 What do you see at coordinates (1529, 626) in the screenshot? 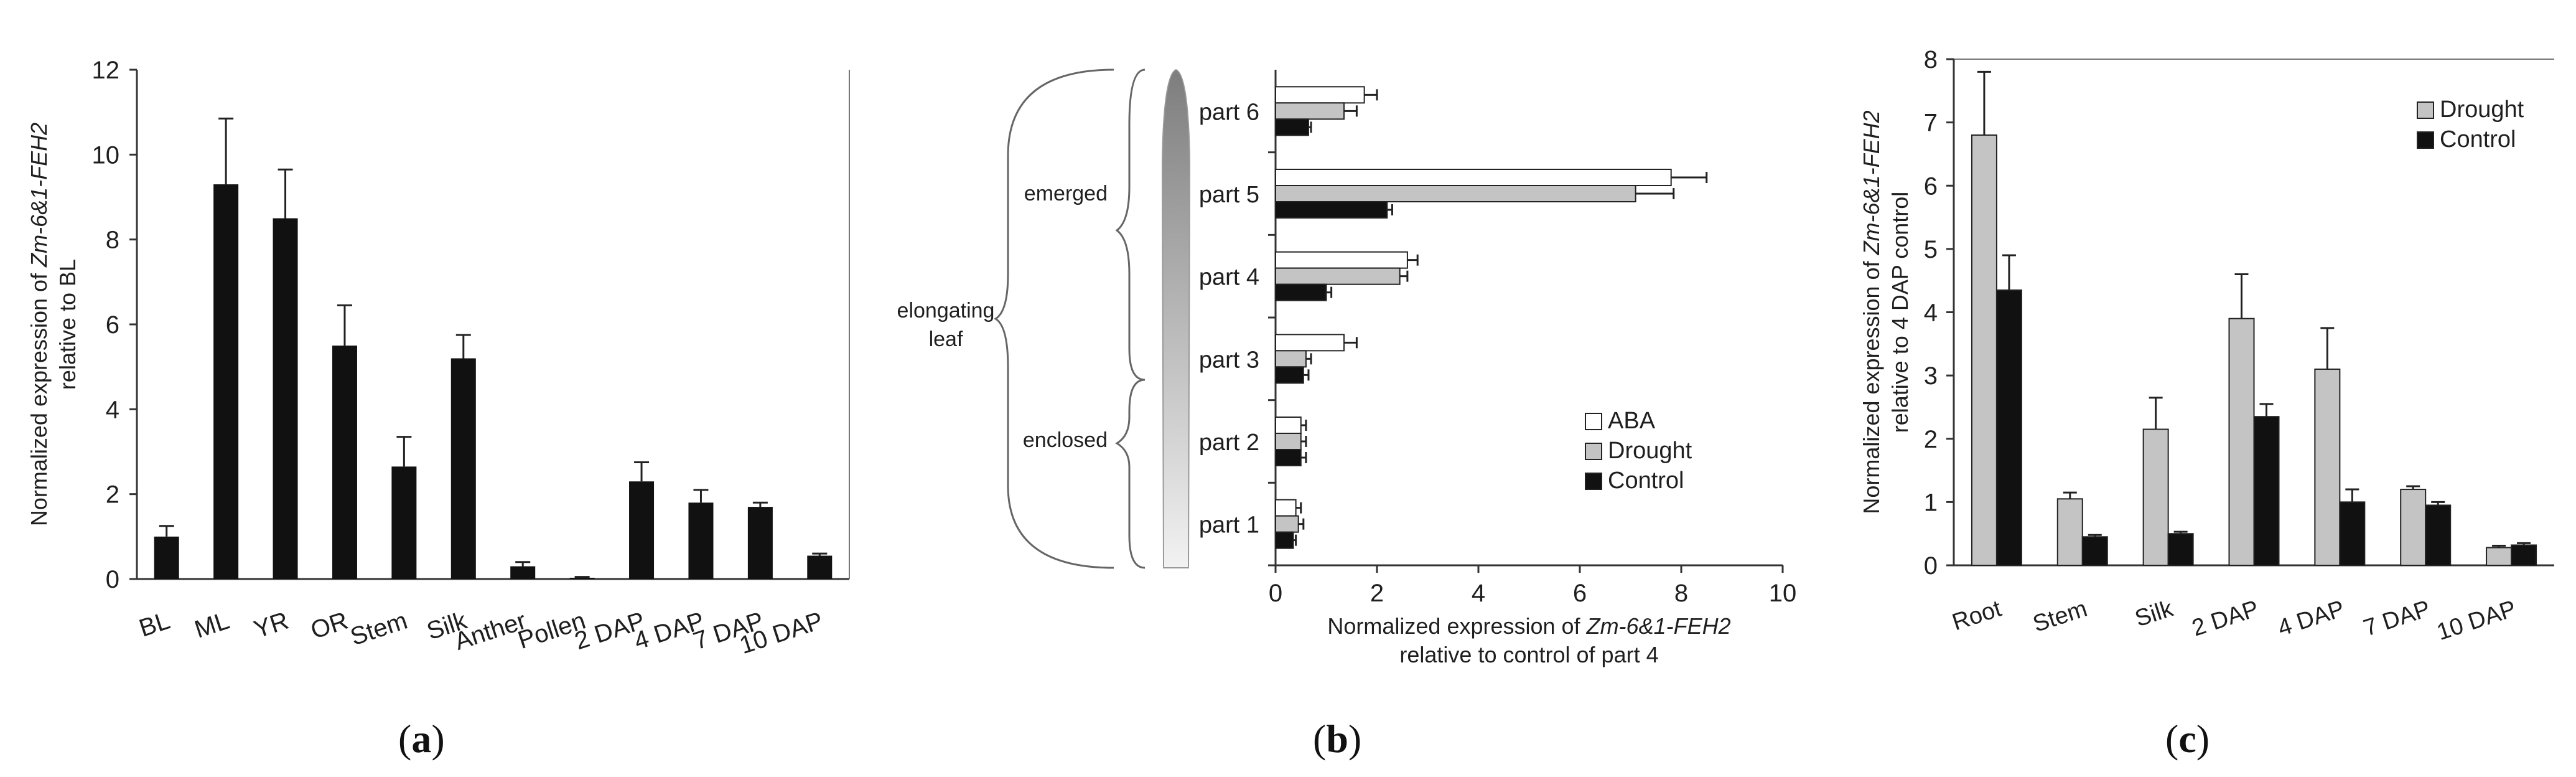
I see `x-axis-label-line1: Normalized expression of Zm-6&1-FEH2` at bounding box center [1529, 626].